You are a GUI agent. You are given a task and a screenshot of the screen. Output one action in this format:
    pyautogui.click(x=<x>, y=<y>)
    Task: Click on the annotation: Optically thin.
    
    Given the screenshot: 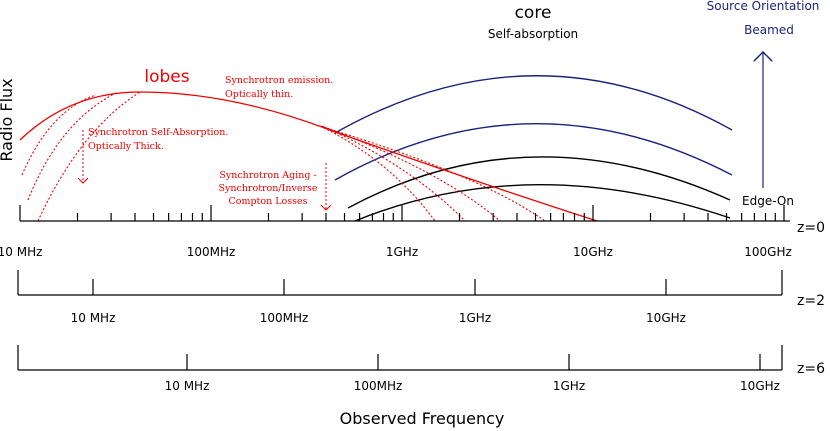 What is the action you would take?
    pyautogui.click(x=259, y=94)
    